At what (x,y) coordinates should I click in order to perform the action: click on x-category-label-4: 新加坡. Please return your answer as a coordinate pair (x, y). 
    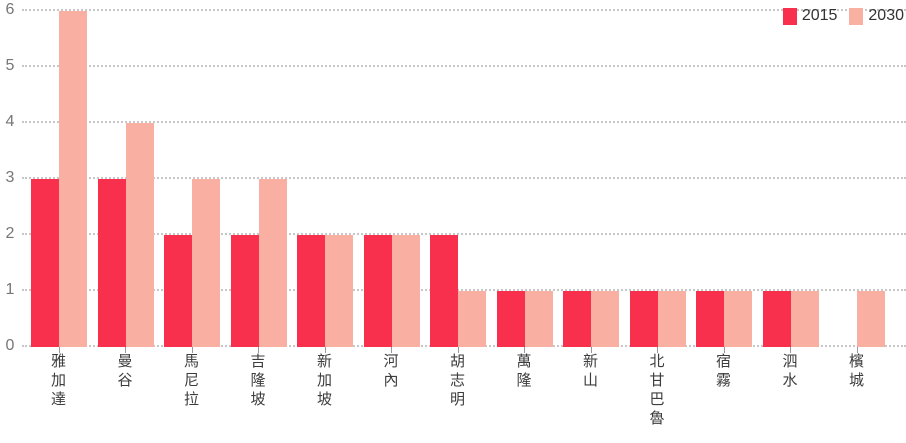
    Looking at the image, I should click on (323, 381).